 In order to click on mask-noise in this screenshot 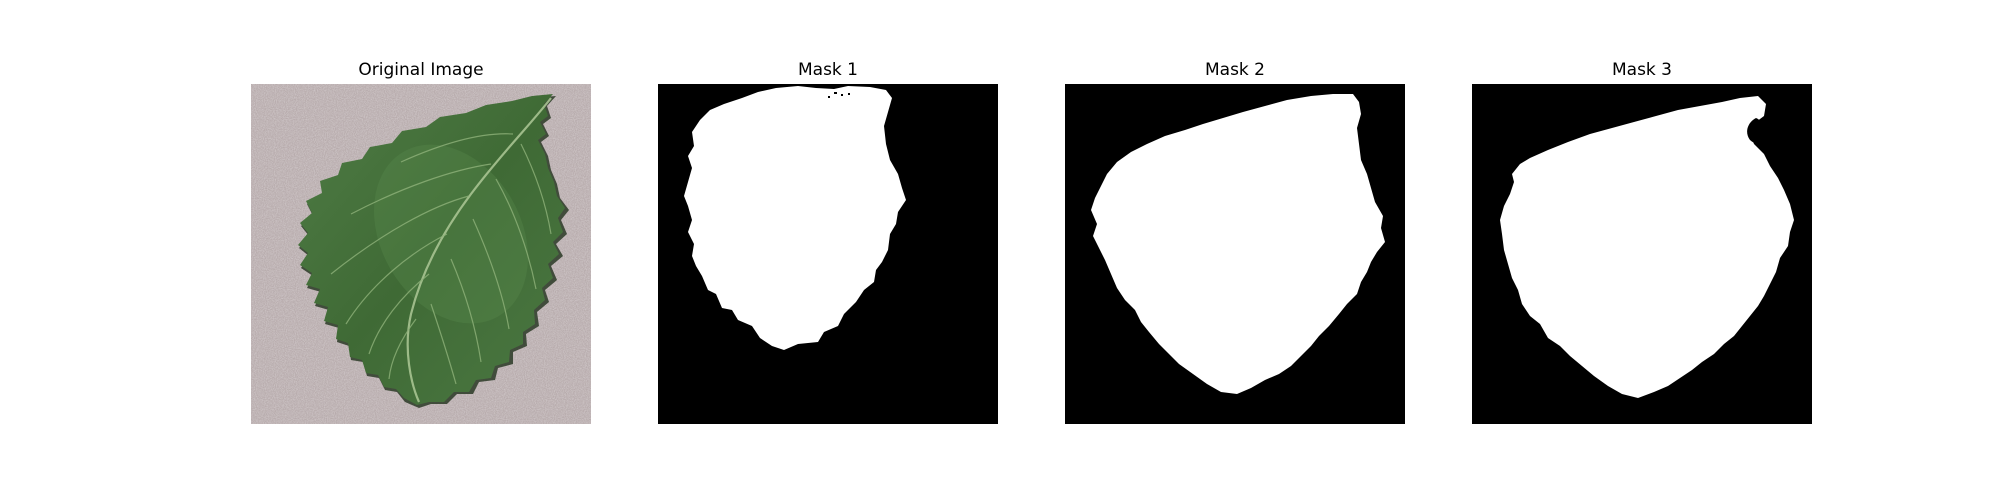, I will do `click(839, 95)`.